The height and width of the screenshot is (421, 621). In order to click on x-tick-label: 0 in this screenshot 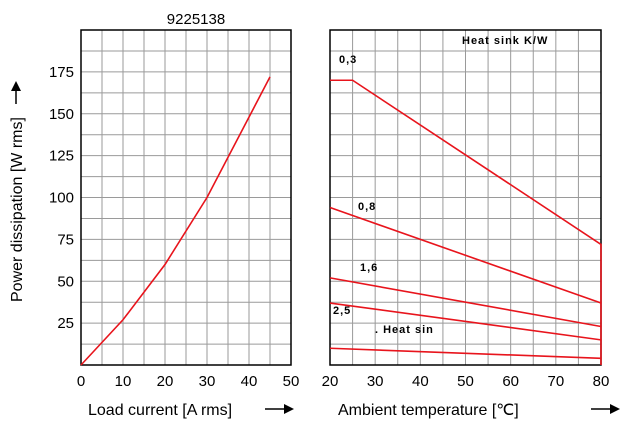, I will do `click(81, 381)`.